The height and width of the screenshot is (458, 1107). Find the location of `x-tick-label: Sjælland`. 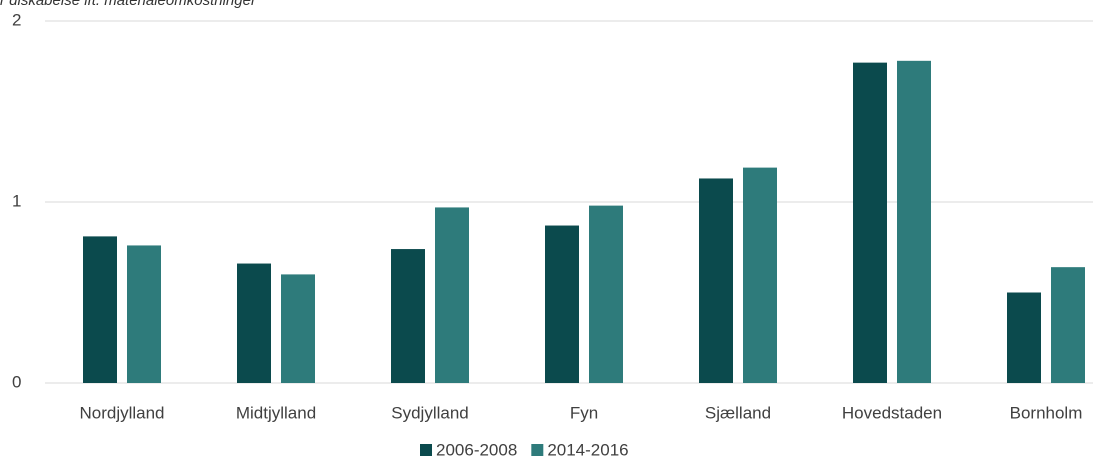

x-tick-label: Sjælland is located at coordinates (738, 412).